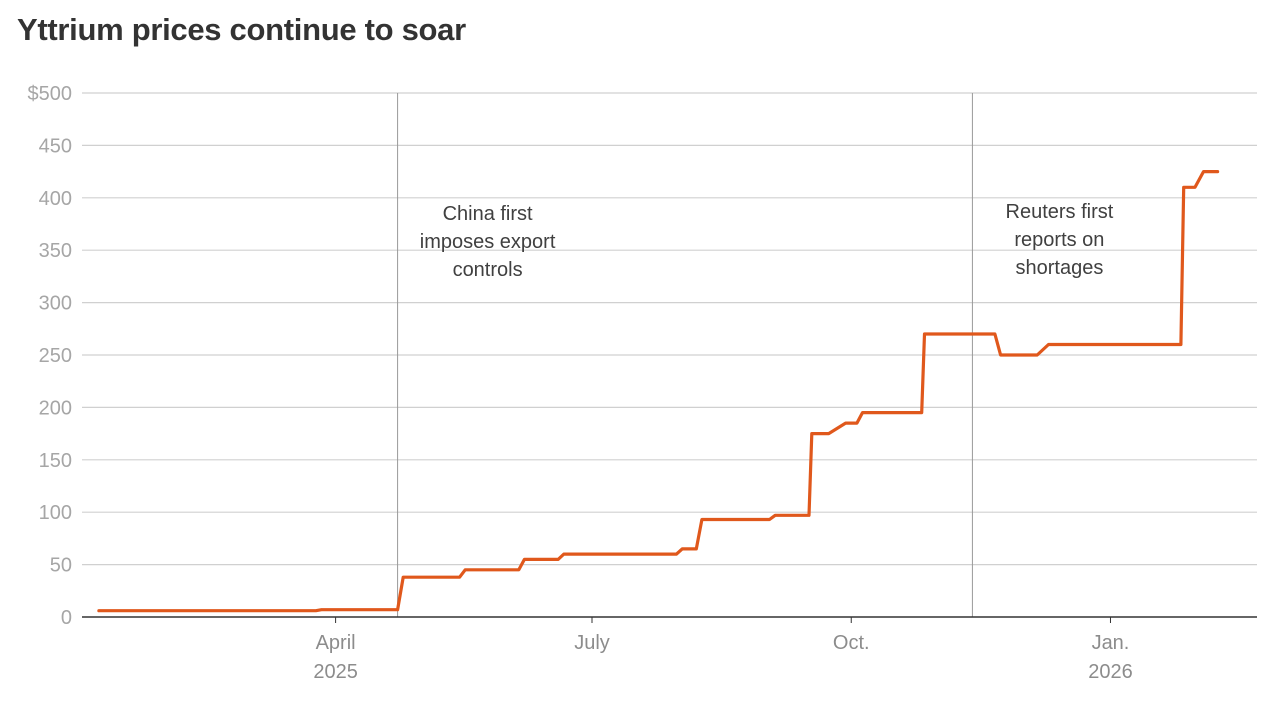  I want to click on x-tick-label: April, so click(336, 643).